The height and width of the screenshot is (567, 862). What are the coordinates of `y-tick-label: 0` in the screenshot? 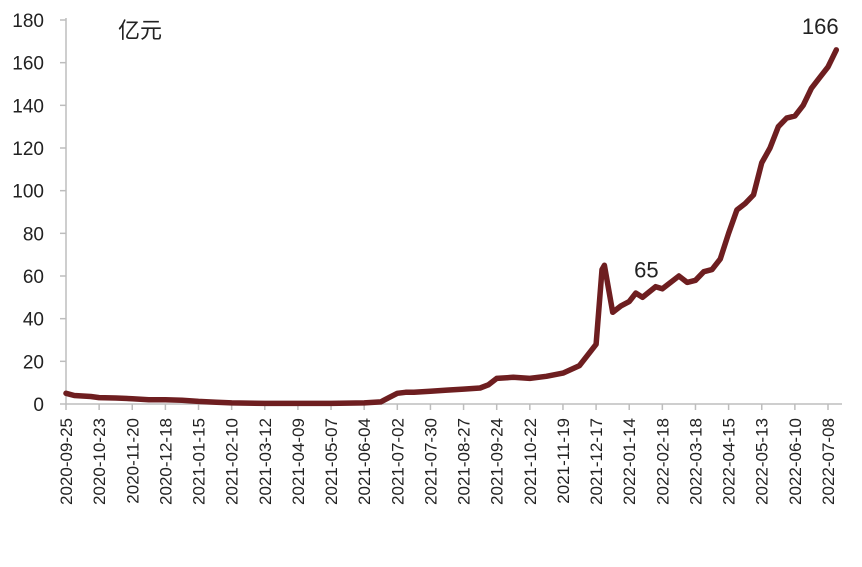 It's located at (38, 405).